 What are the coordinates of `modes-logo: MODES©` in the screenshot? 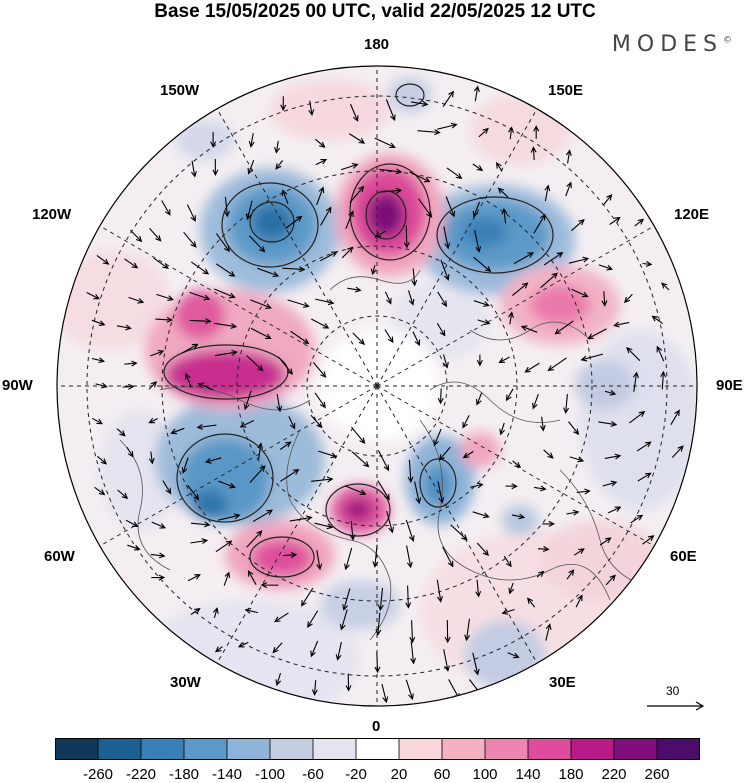 It's located at (672, 44).